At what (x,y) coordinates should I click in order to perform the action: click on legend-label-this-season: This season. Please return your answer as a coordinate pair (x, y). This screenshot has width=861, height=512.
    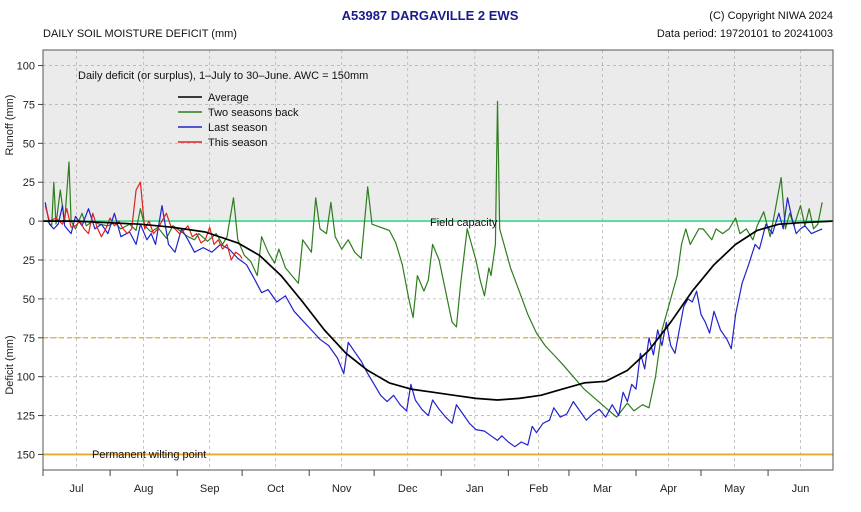
    Looking at the image, I should click on (237, 143).